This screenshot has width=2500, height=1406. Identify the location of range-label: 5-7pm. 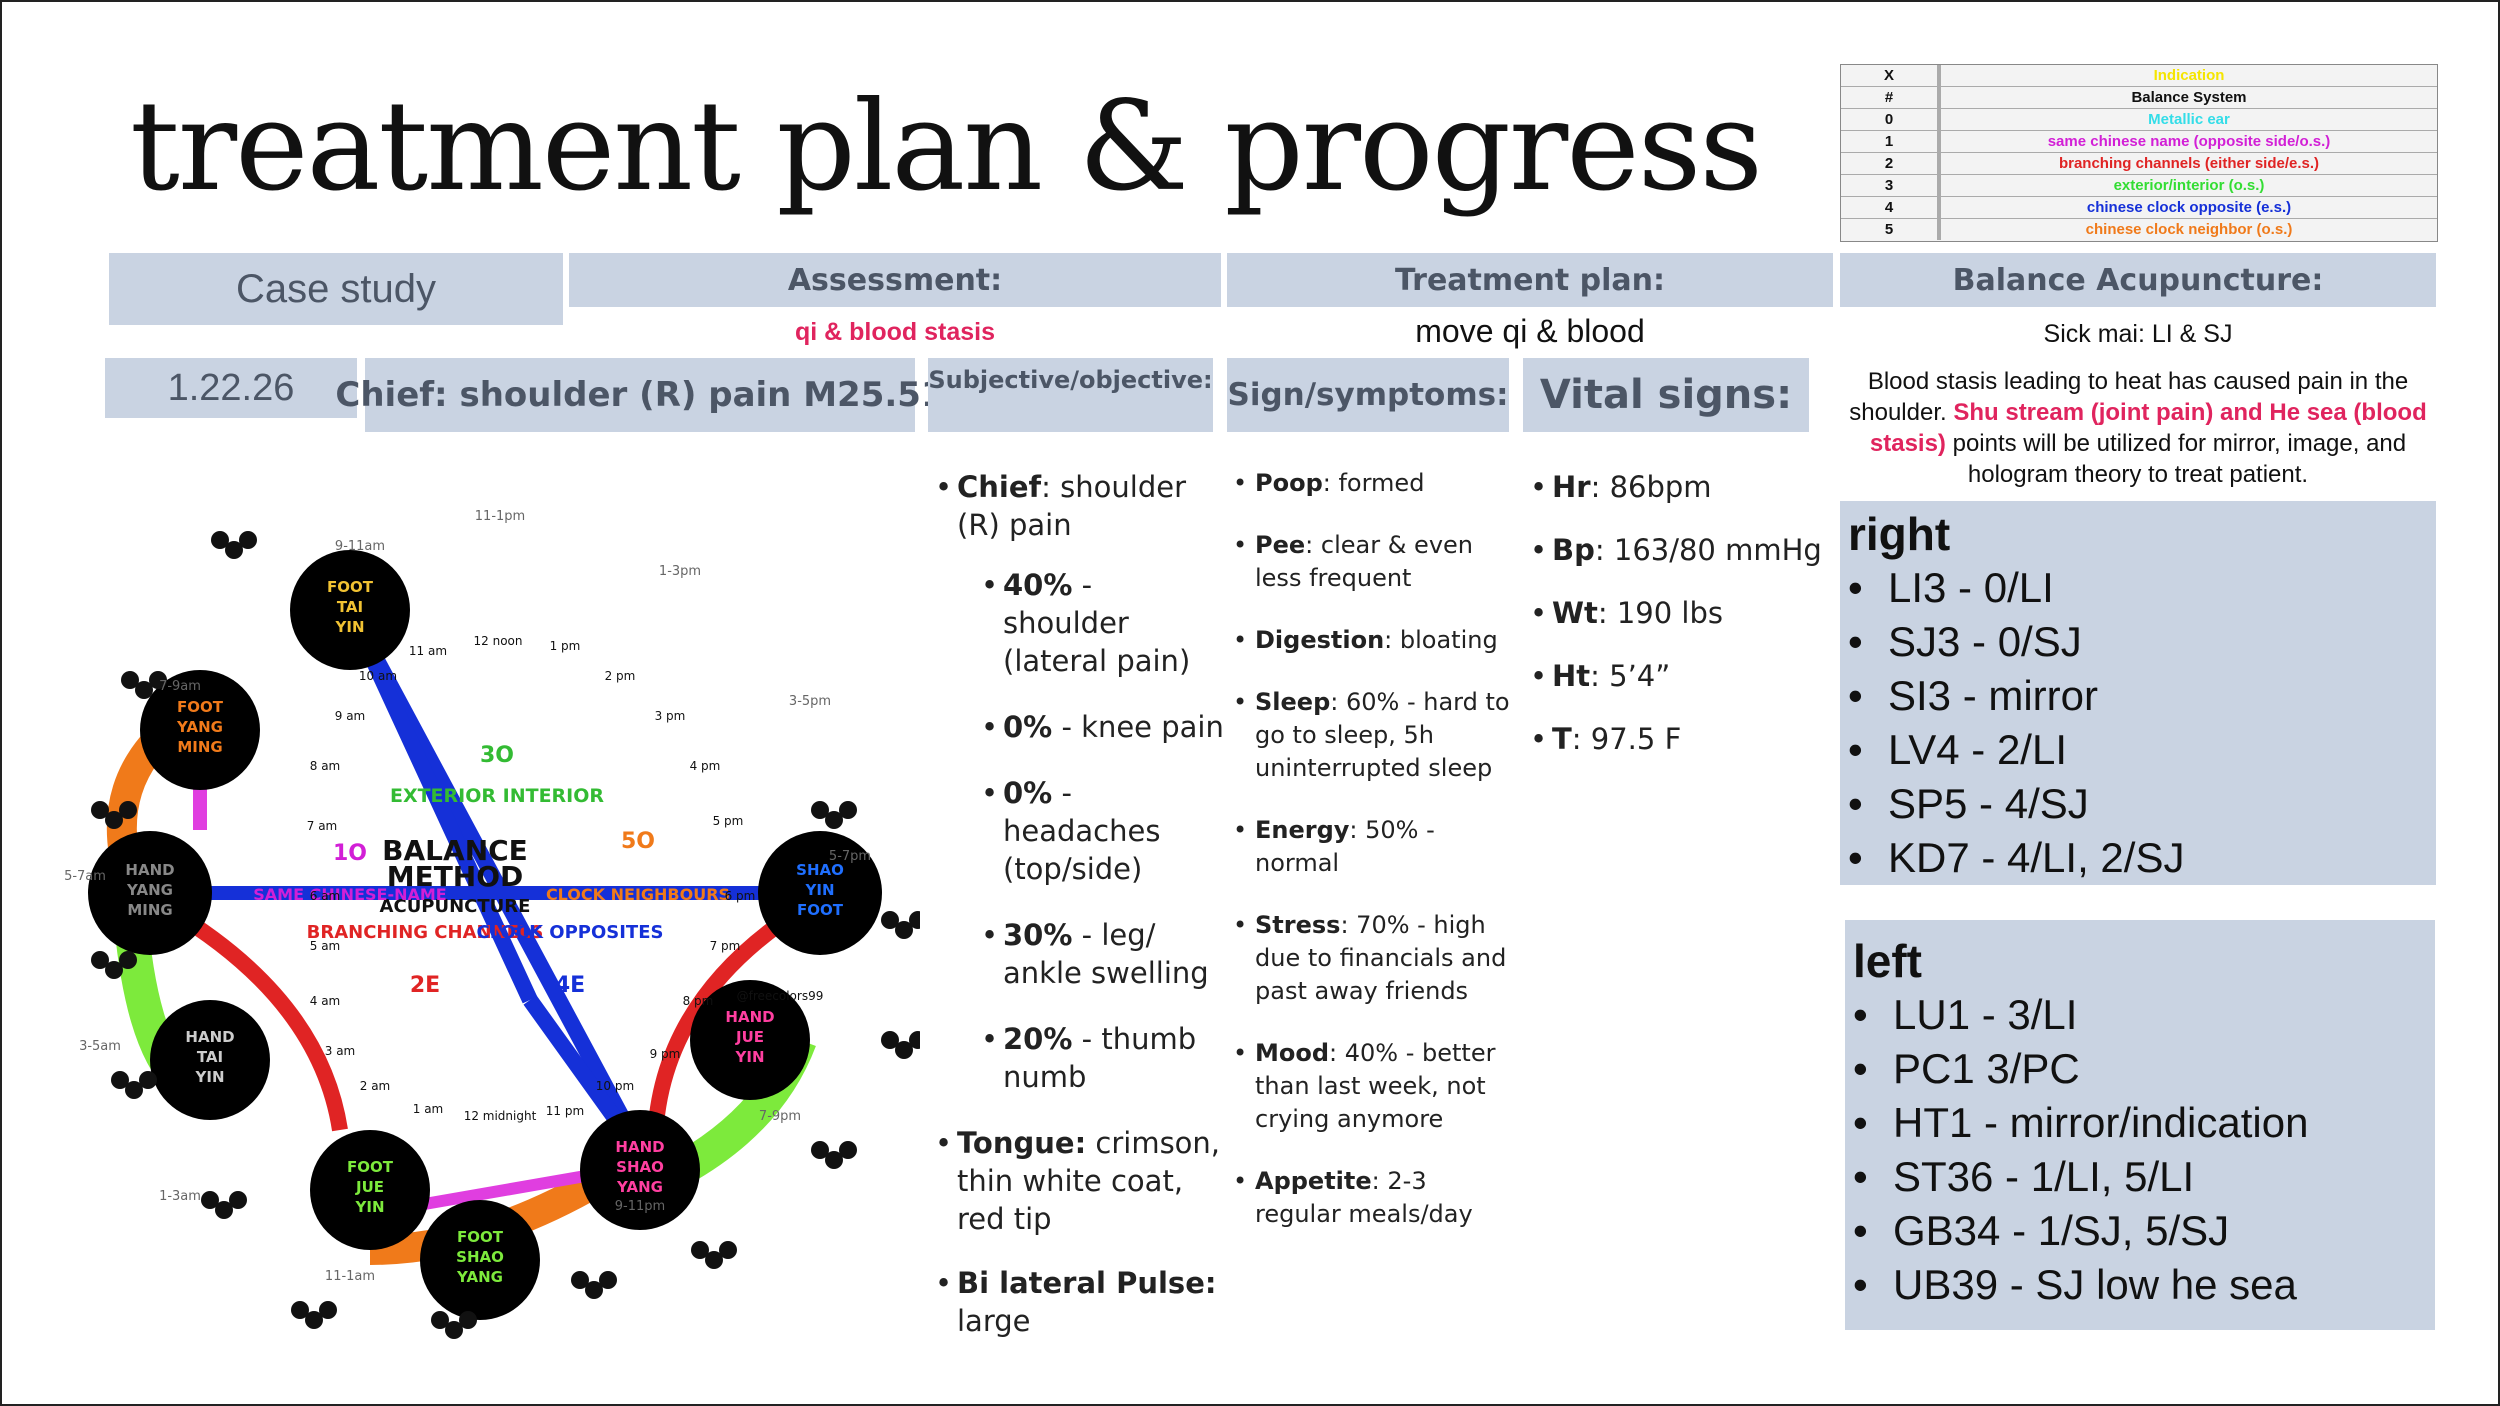
(850, 856).